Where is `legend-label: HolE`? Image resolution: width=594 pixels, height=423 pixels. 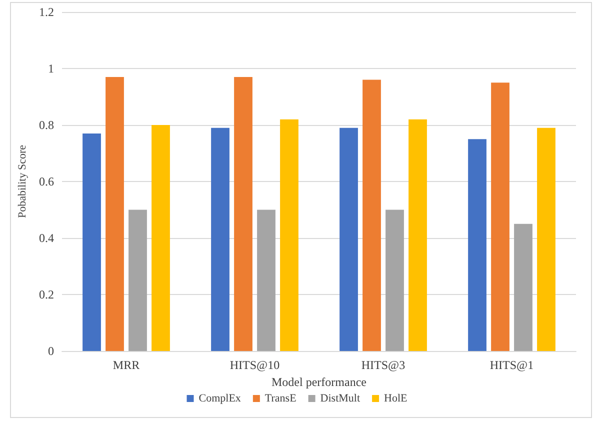
legend-label: HolE is located at coordinates (396, 398).